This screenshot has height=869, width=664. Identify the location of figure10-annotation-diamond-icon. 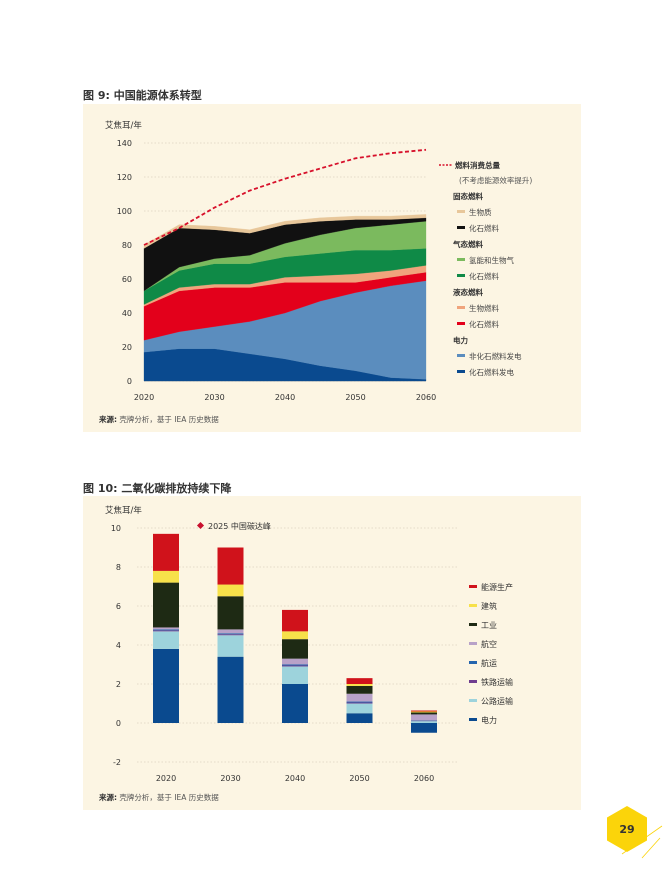
(200, 525).